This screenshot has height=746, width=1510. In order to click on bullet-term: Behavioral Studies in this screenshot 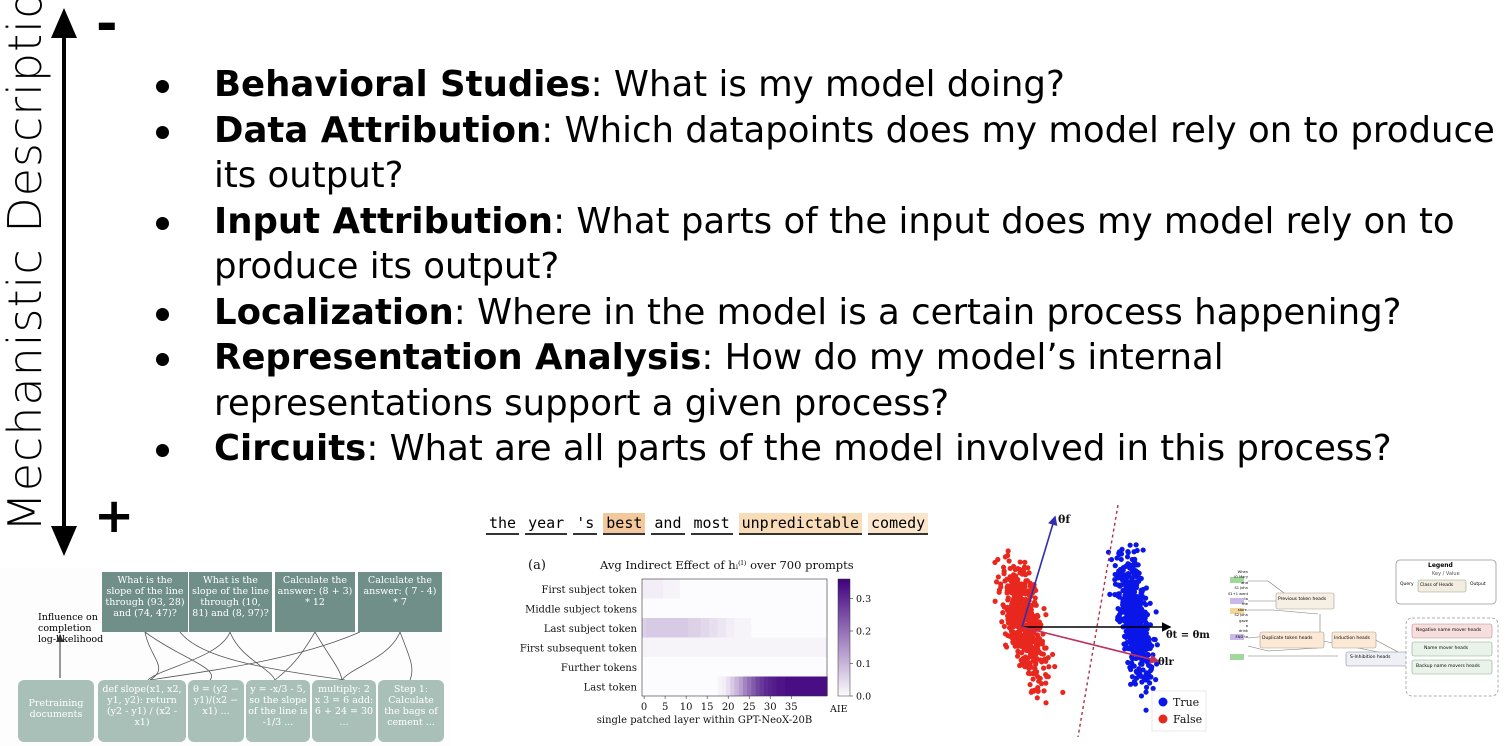, I will do `click(402, 84)`.